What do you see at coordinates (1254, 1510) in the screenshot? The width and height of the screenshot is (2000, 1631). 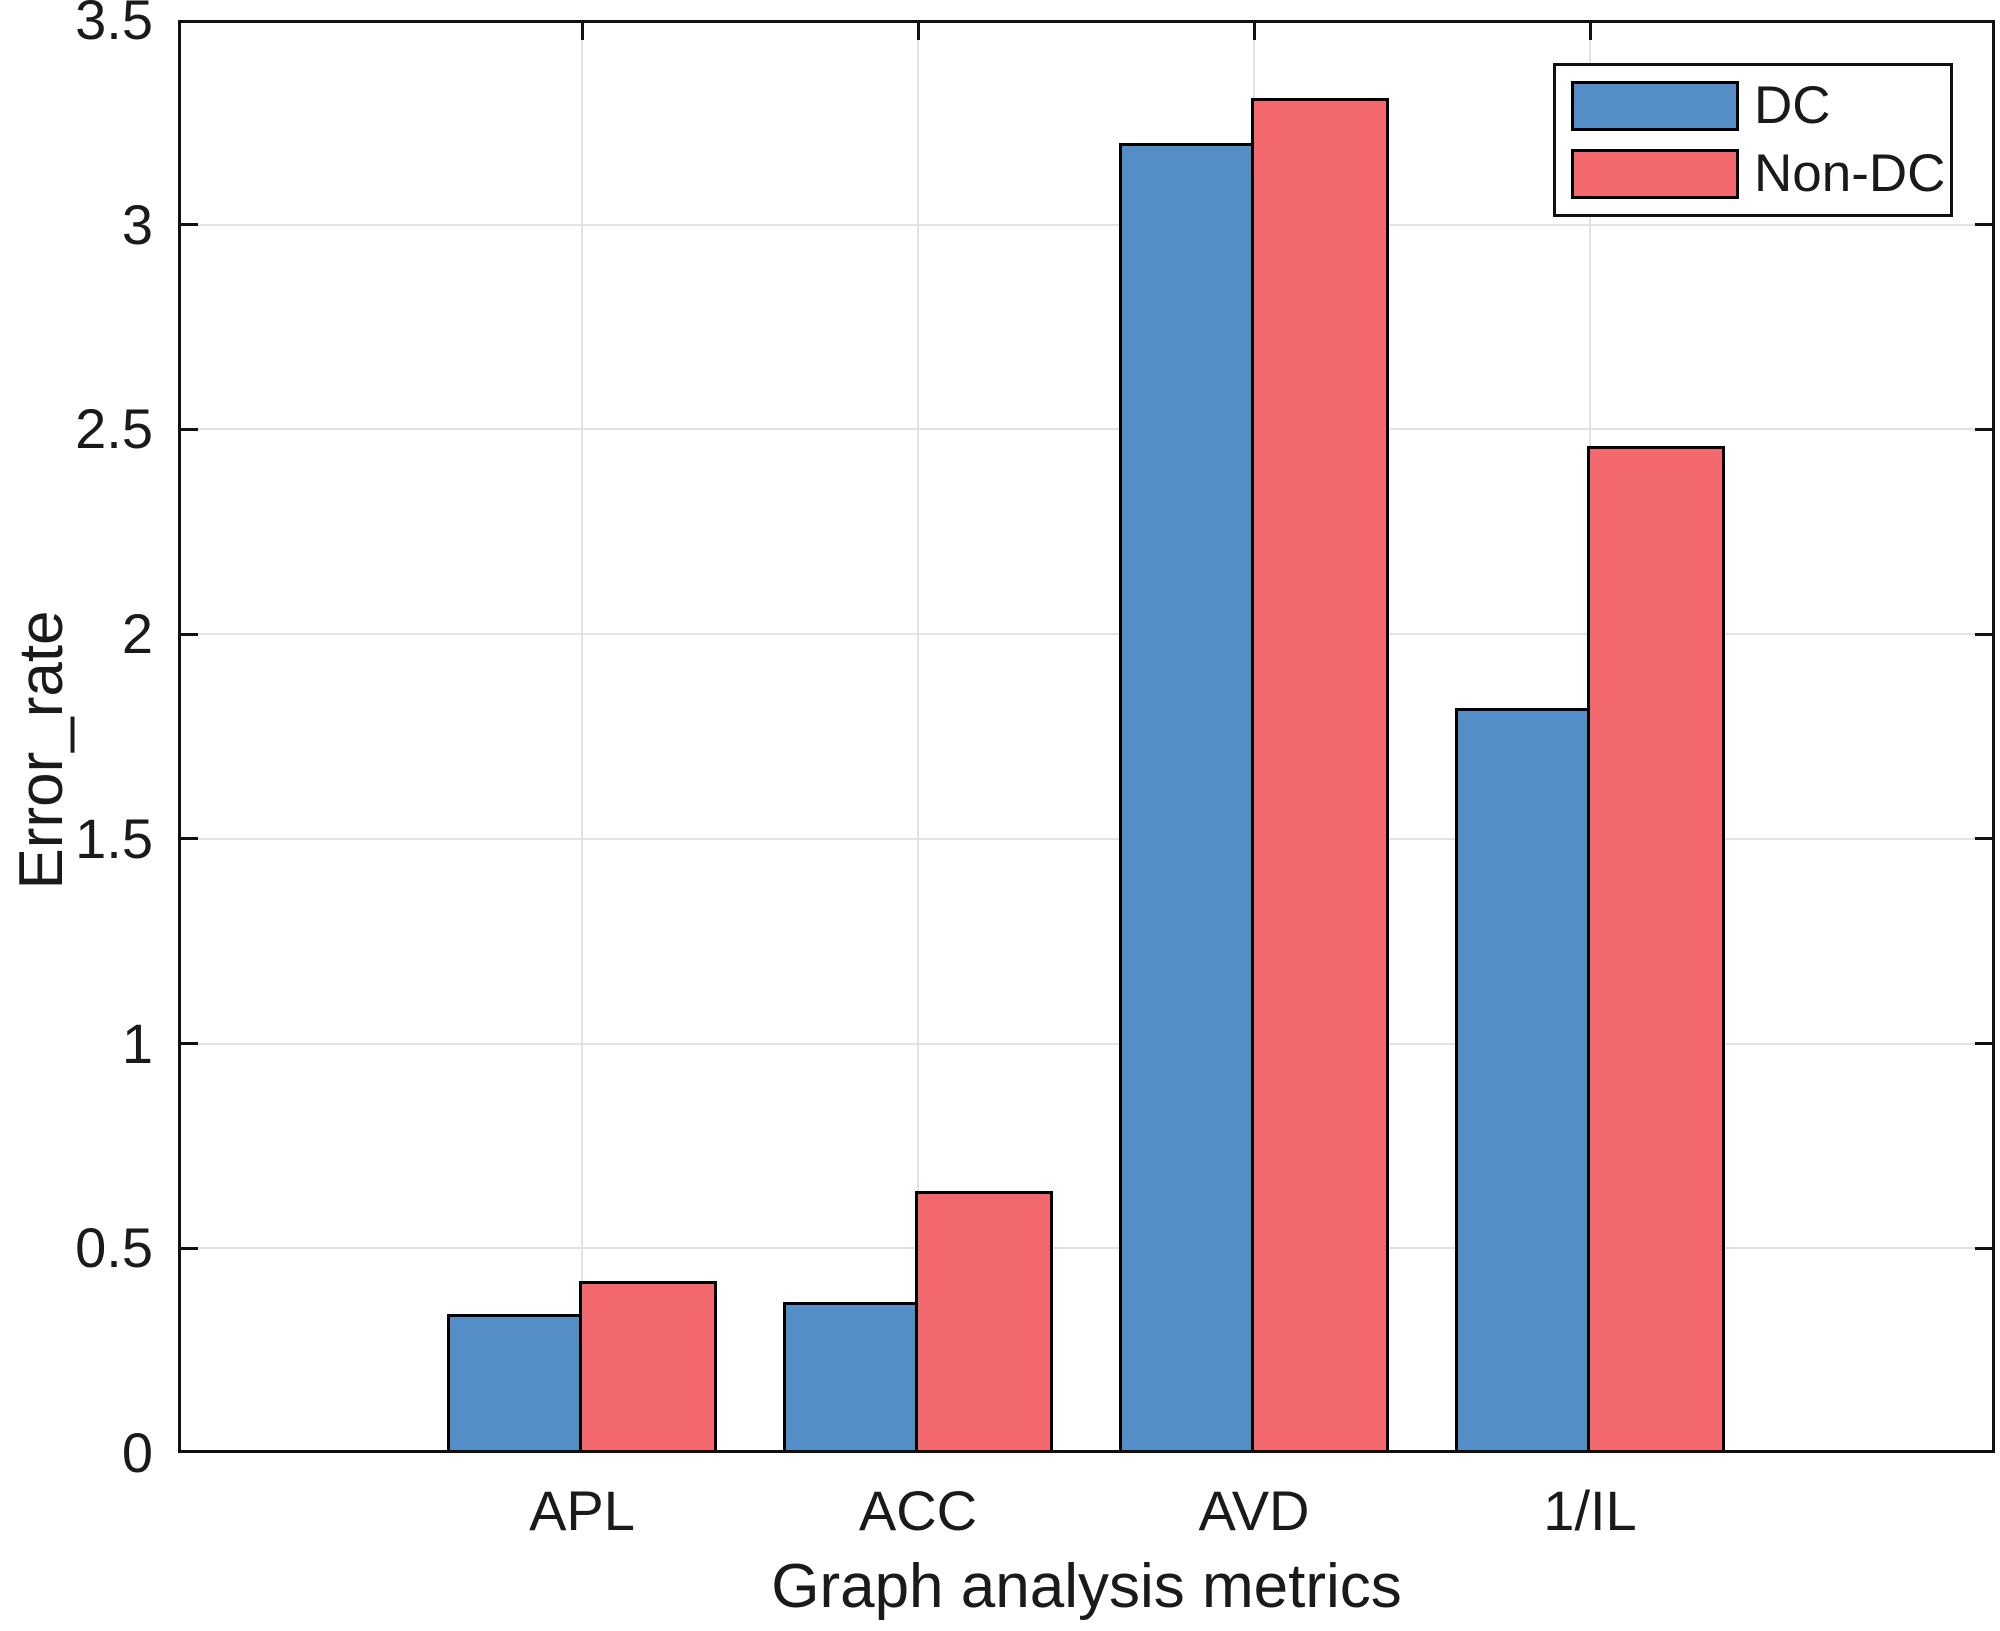 I see `x-tick-label-avd: AVD` at bounding box center [1254, 1510].